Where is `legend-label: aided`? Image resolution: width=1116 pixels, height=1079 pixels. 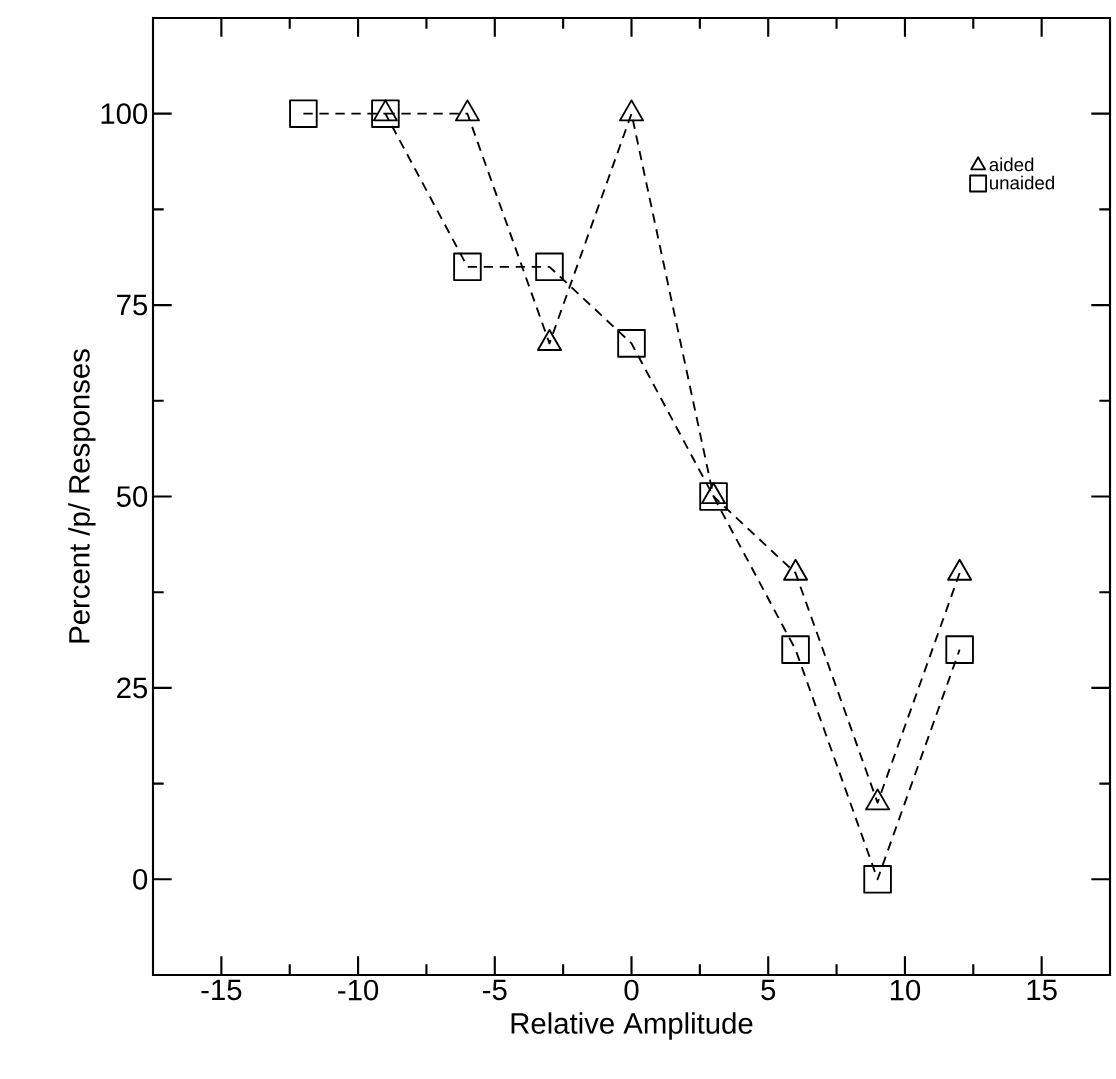 legend-label: aided is located at coordinates (1011, 164).